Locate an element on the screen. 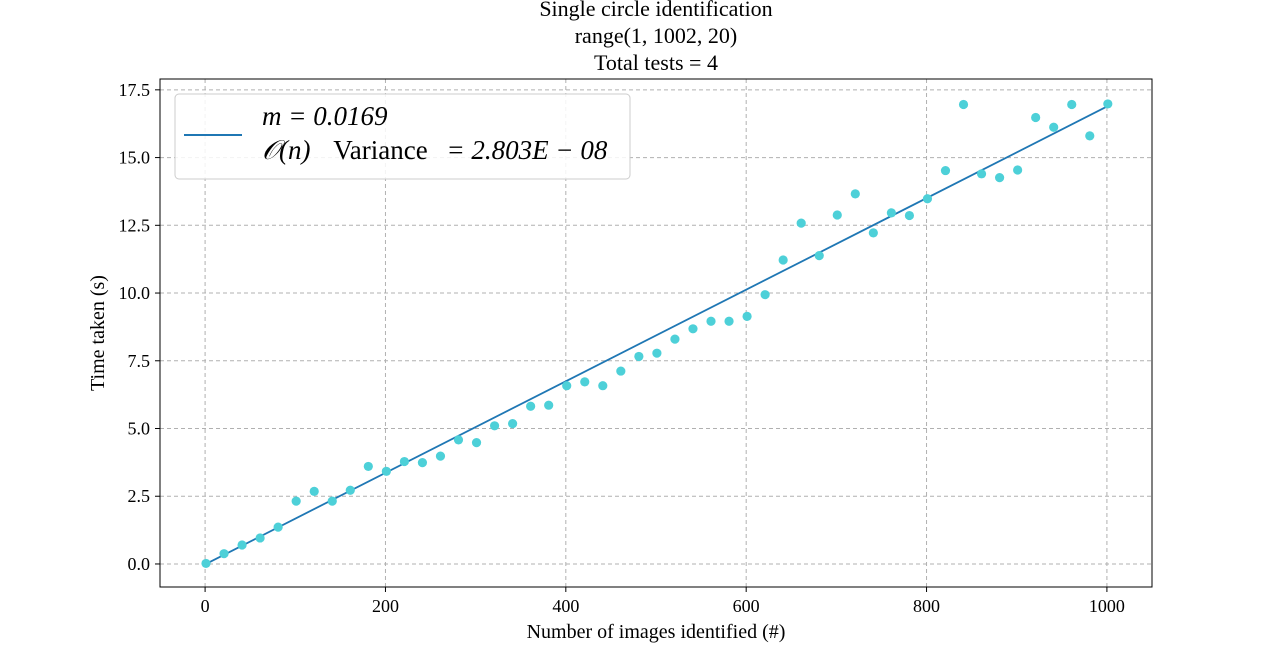  legend: m = 0.0169 𝒪(n) Variance = 2.803E − 08 is located at coordinates (402, 136).